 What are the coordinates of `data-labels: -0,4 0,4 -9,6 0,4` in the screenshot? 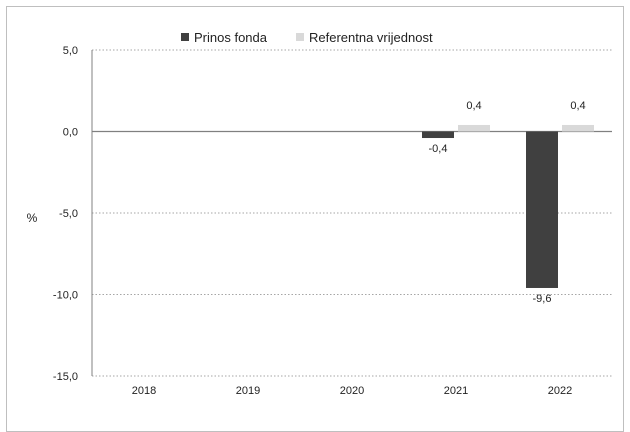 It's located at (507, 202).